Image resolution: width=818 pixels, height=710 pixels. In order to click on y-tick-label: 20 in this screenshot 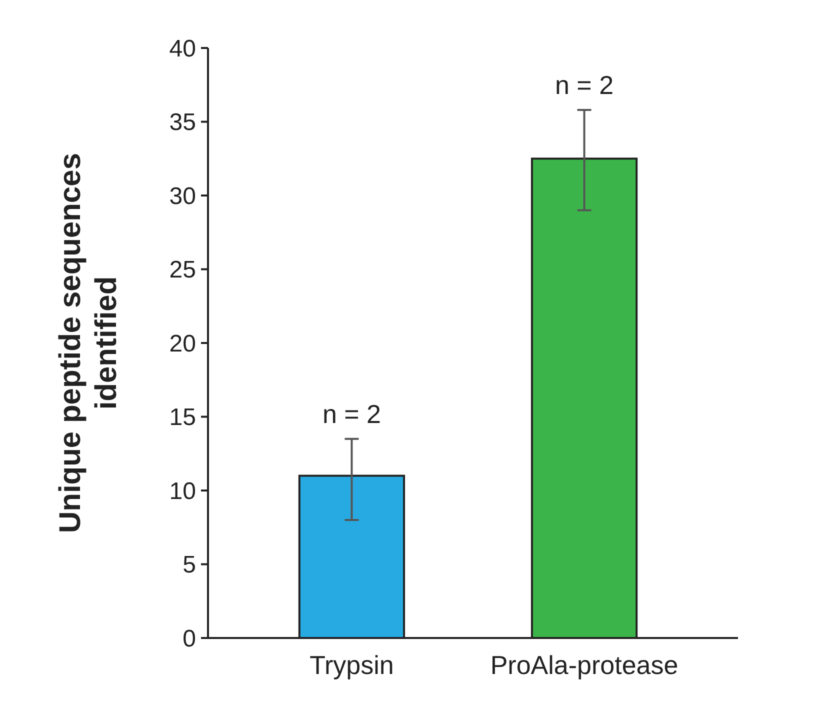, I will do `click(182, 344)`.